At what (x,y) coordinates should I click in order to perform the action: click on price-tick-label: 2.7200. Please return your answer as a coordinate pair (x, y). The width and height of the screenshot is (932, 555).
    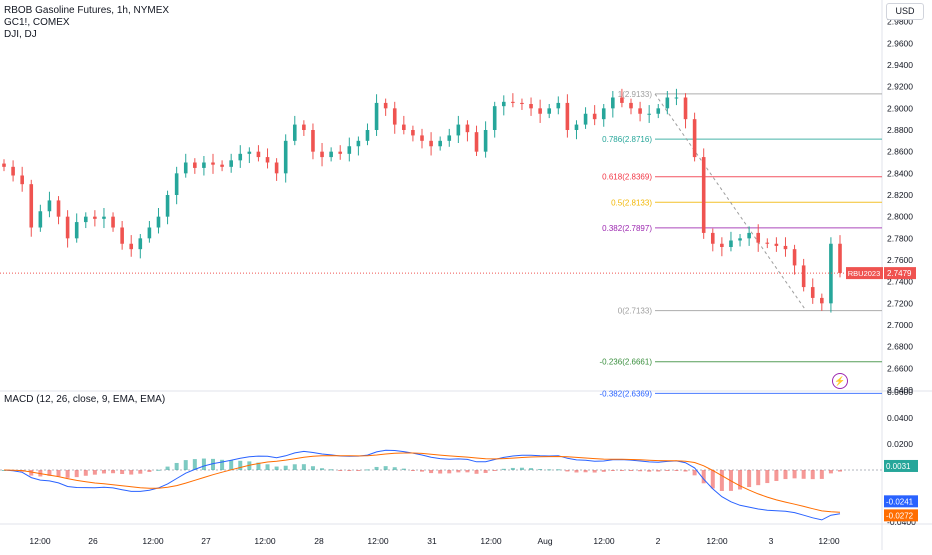
    Looking at the image, I should click on (900, 303).